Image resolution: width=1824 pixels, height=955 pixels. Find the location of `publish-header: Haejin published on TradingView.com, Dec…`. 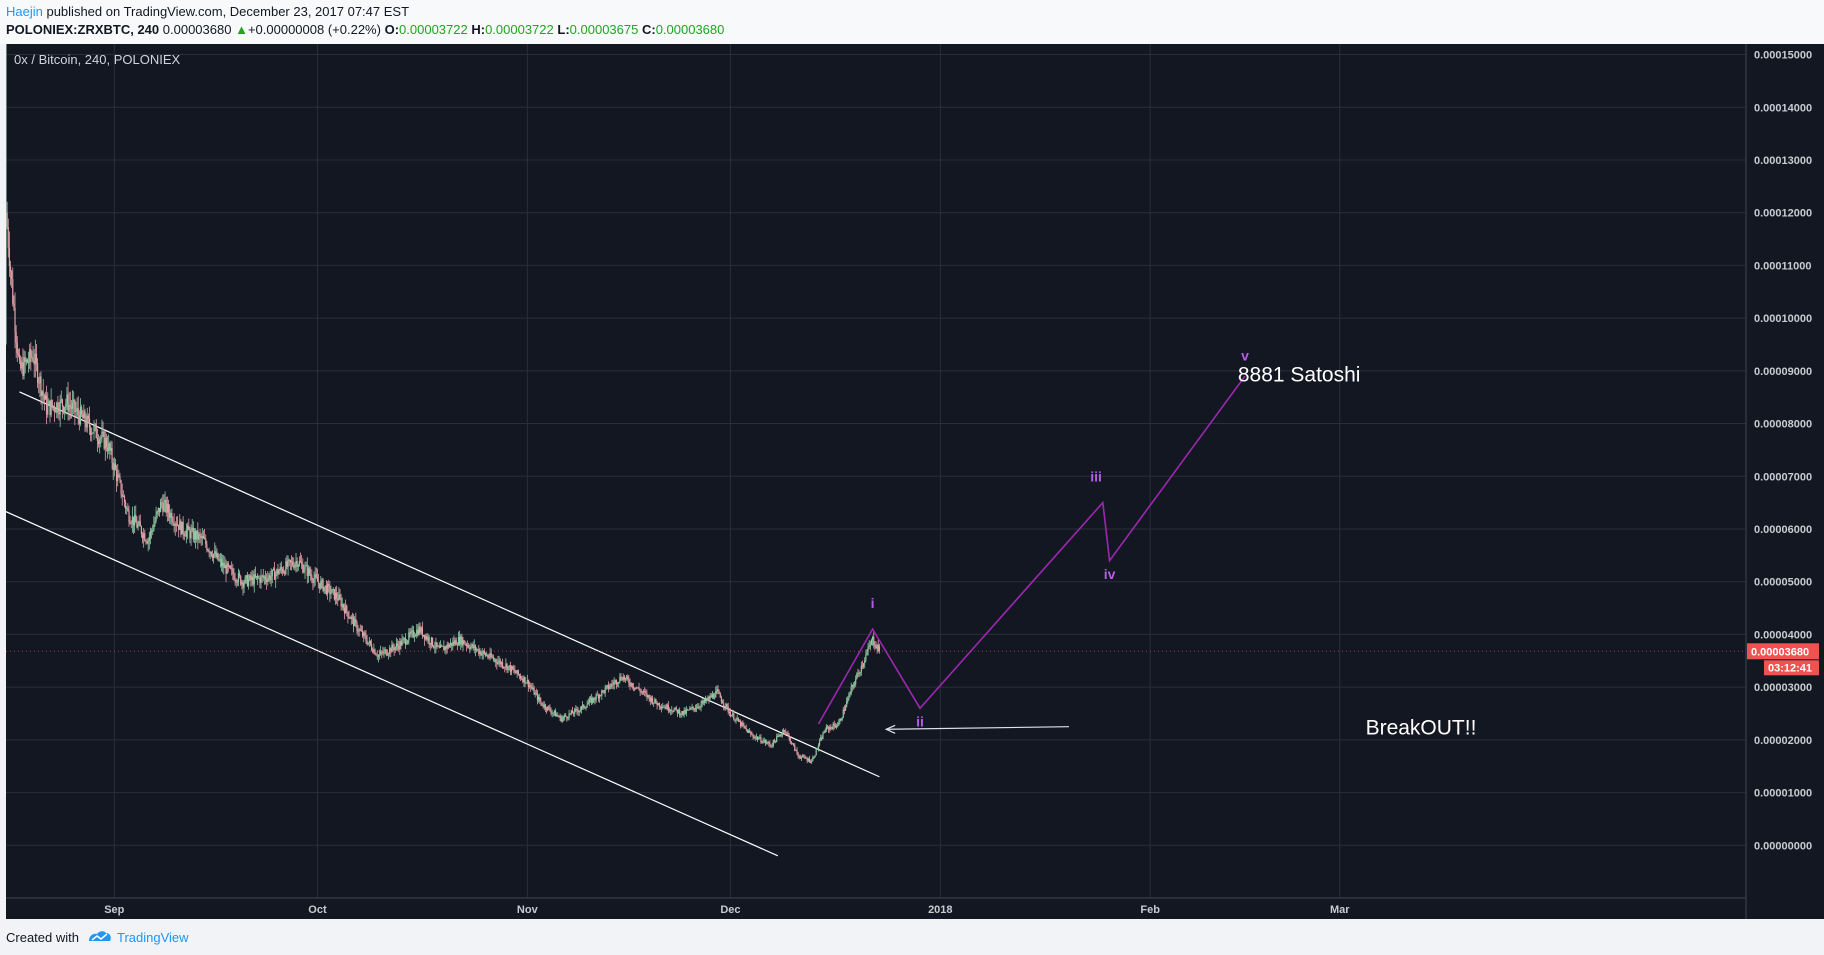

publish-header: Haejin published on TradingView.com, Dec… is located at coordinates (912, 22).